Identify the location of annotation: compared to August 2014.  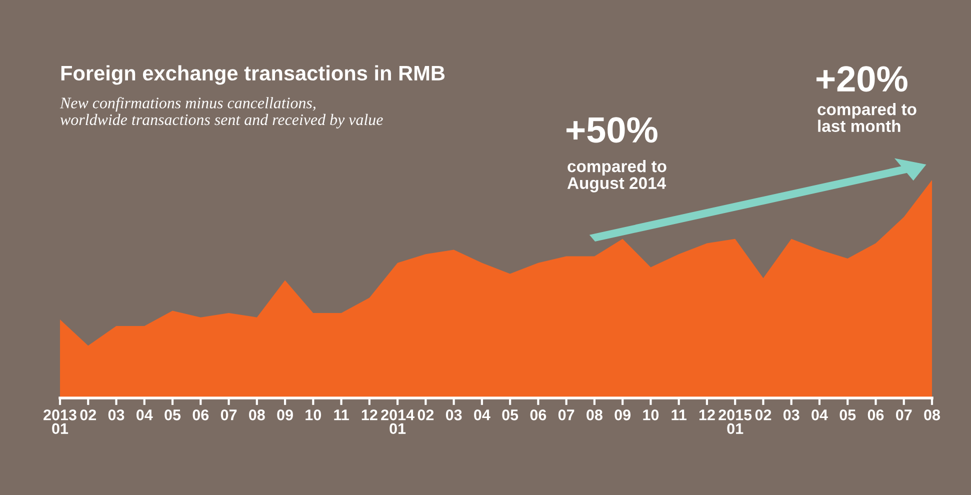
(616, 176).